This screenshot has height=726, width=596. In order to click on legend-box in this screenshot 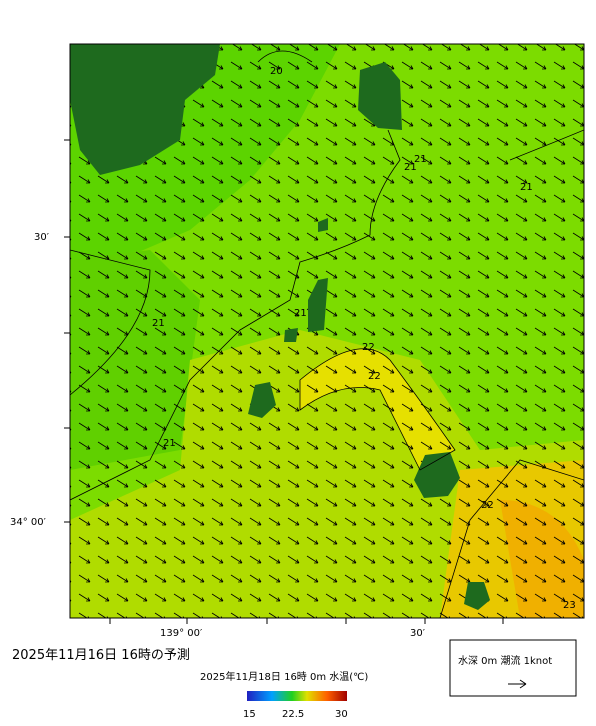, I will do `click(513, 668)`.